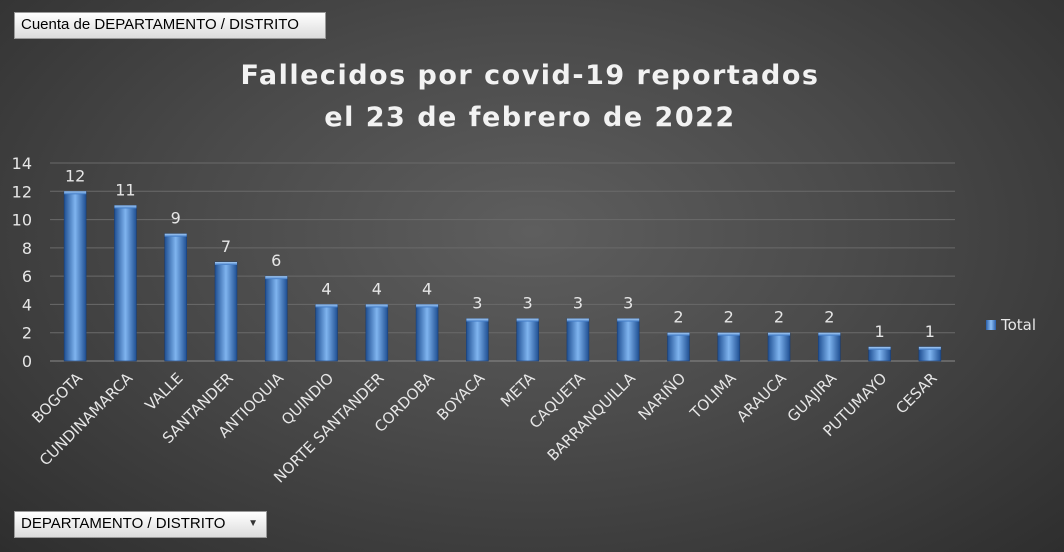 The width and height of the screenshot is (1064, 552). I want to click on legend: Total, so click(1011, 325).